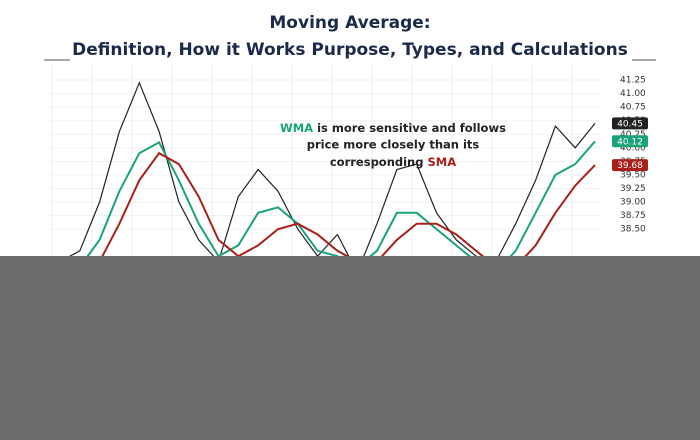 Image resolution: width=700 pixels, height=440 pixels. I want to click on y-tick-label: 39.25, so click(633, 189).